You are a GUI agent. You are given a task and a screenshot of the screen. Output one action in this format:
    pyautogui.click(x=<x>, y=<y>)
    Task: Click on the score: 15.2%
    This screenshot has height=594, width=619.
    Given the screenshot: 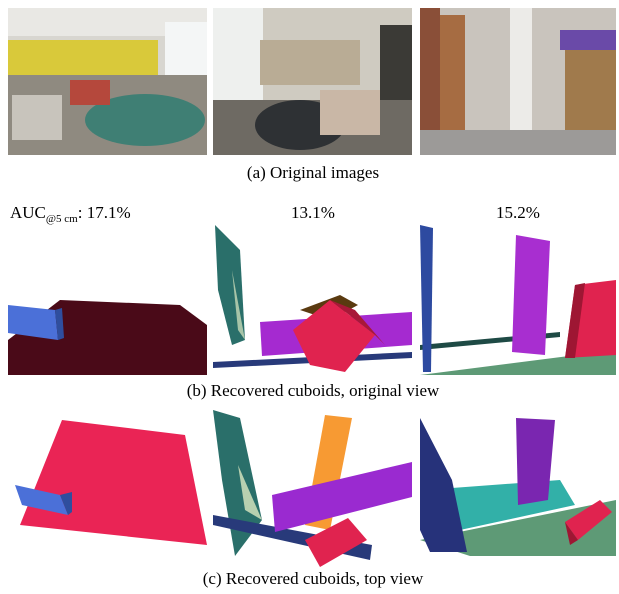 What is the action you would take?
    pyautogui.click(x=518, y=212)
    